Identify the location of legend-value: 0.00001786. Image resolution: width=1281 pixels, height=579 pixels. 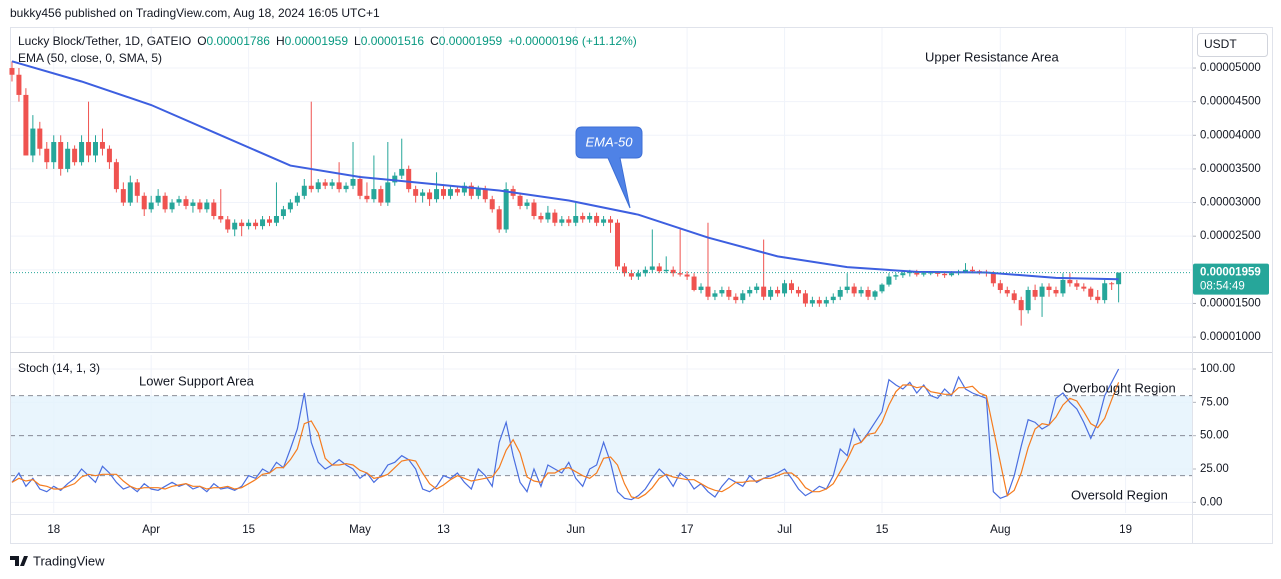
(239, 41).